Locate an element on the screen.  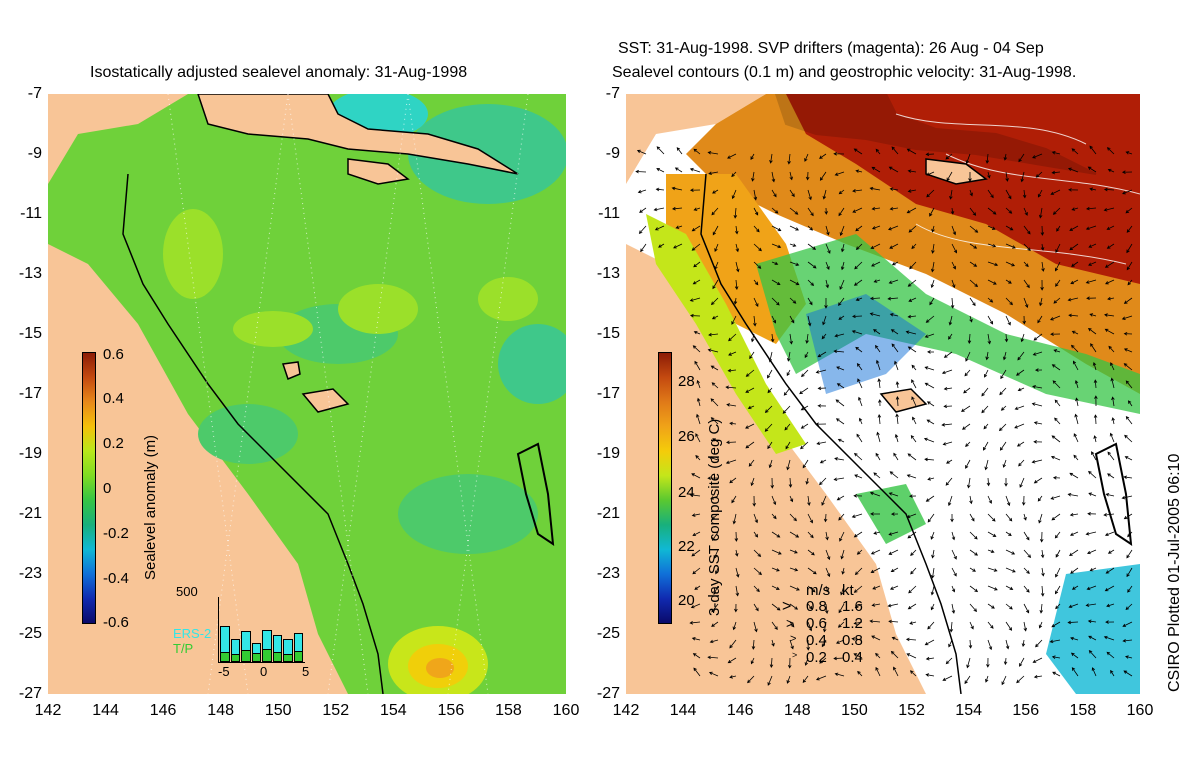
y-tick-label: -21 is located at coordinates (30, 513).